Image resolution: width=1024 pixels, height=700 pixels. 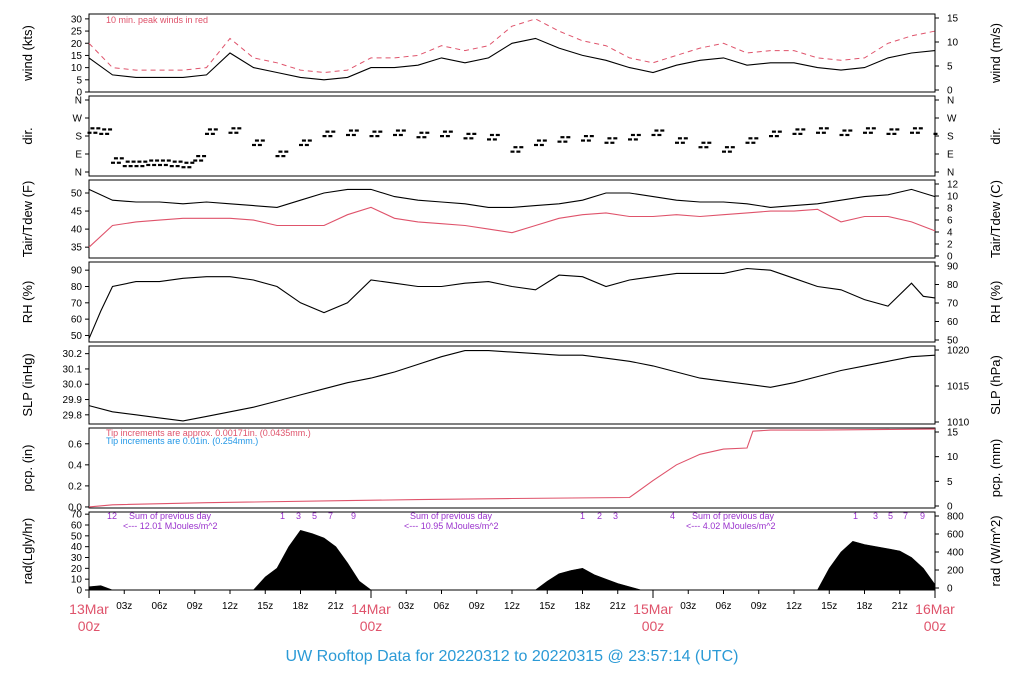 I want to click on precipitation-ytick-label: 0.4, so click(x=75, y=465).